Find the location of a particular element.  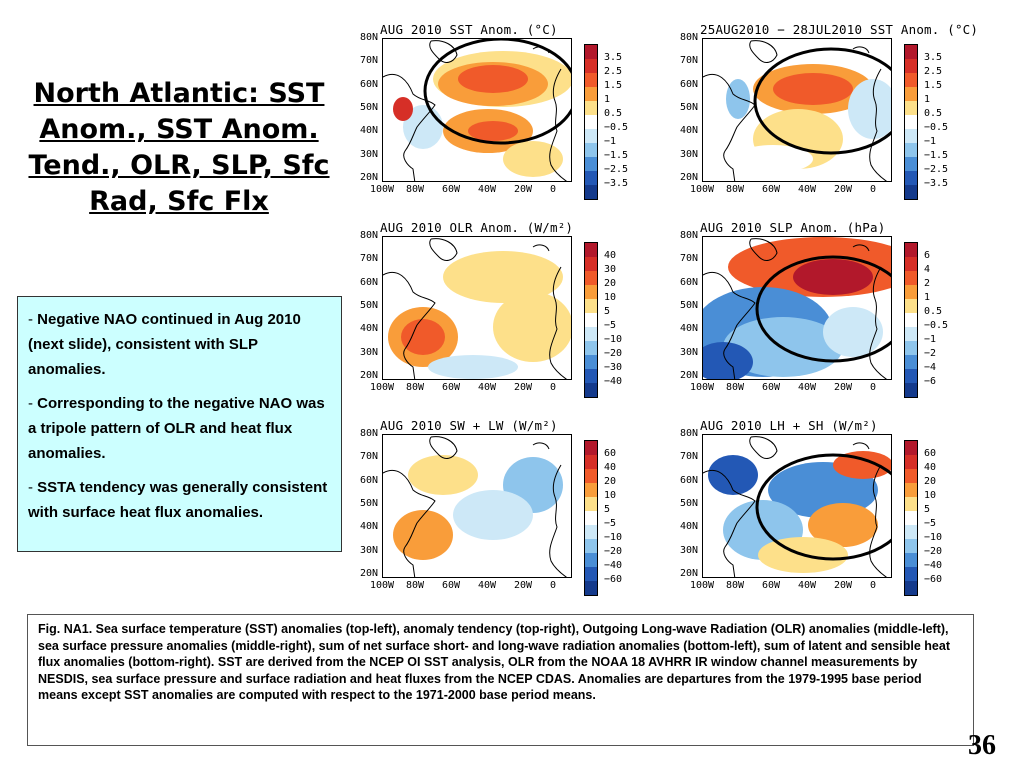

scale-label: 2 is located at coordinates (927, 283).